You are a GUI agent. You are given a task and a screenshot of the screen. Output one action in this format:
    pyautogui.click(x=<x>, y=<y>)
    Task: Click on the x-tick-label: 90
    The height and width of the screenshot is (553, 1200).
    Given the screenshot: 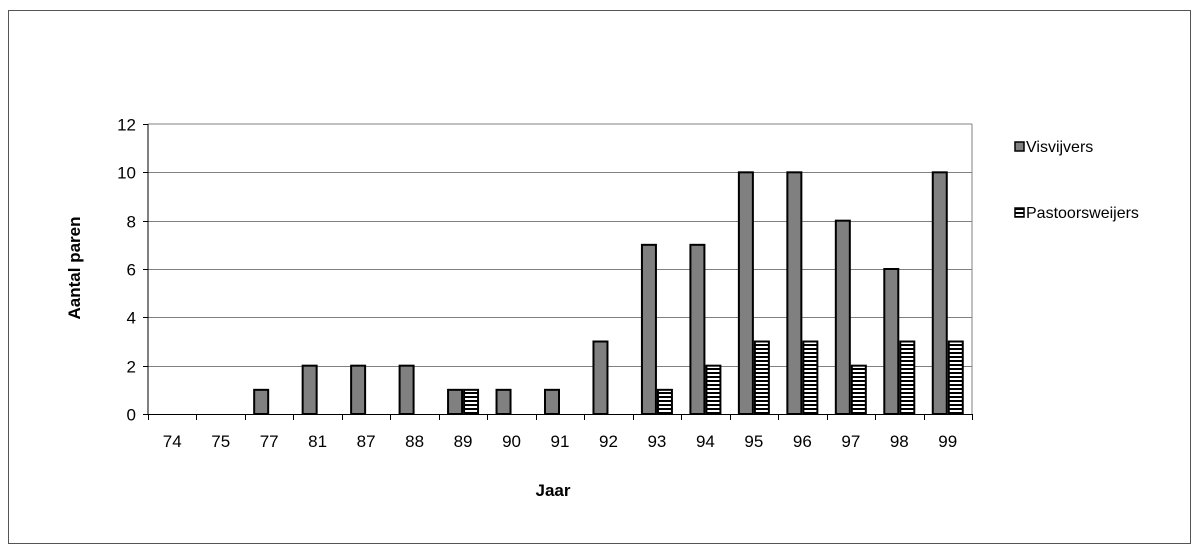 What is the action you would take?
    pyautogui.click(x=511, y=441)
    